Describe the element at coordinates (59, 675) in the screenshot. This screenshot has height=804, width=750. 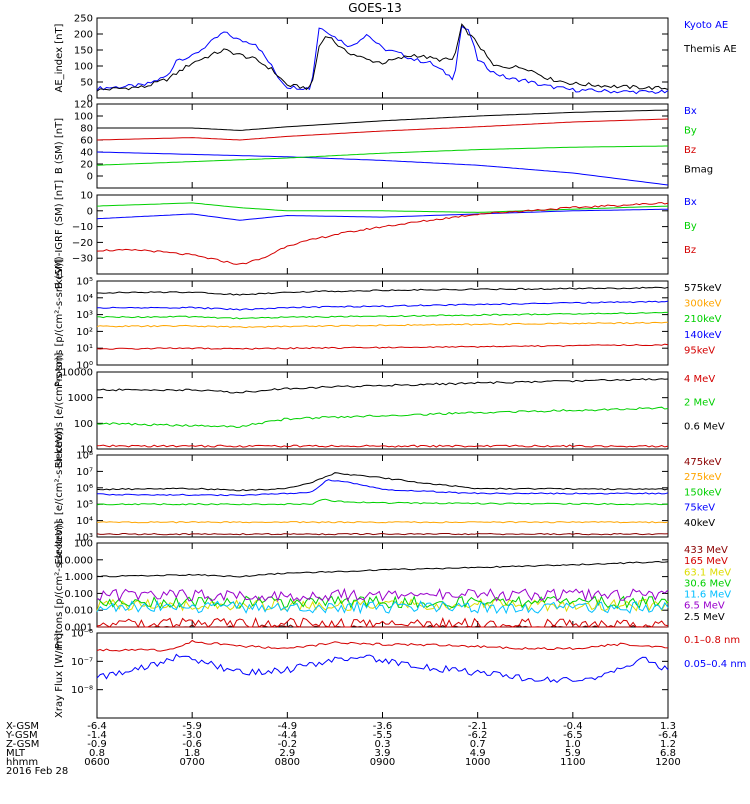
I see `panel-7-ylabel: Xray Flux [W/m²]` at that location.